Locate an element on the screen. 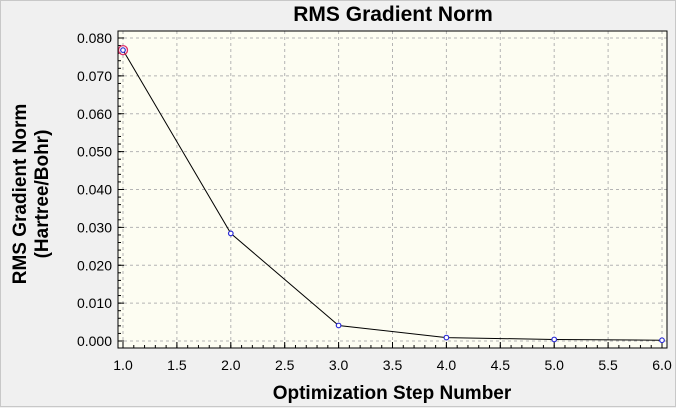  x-tick-label: 5.5 is located at coordinates (608, 365).